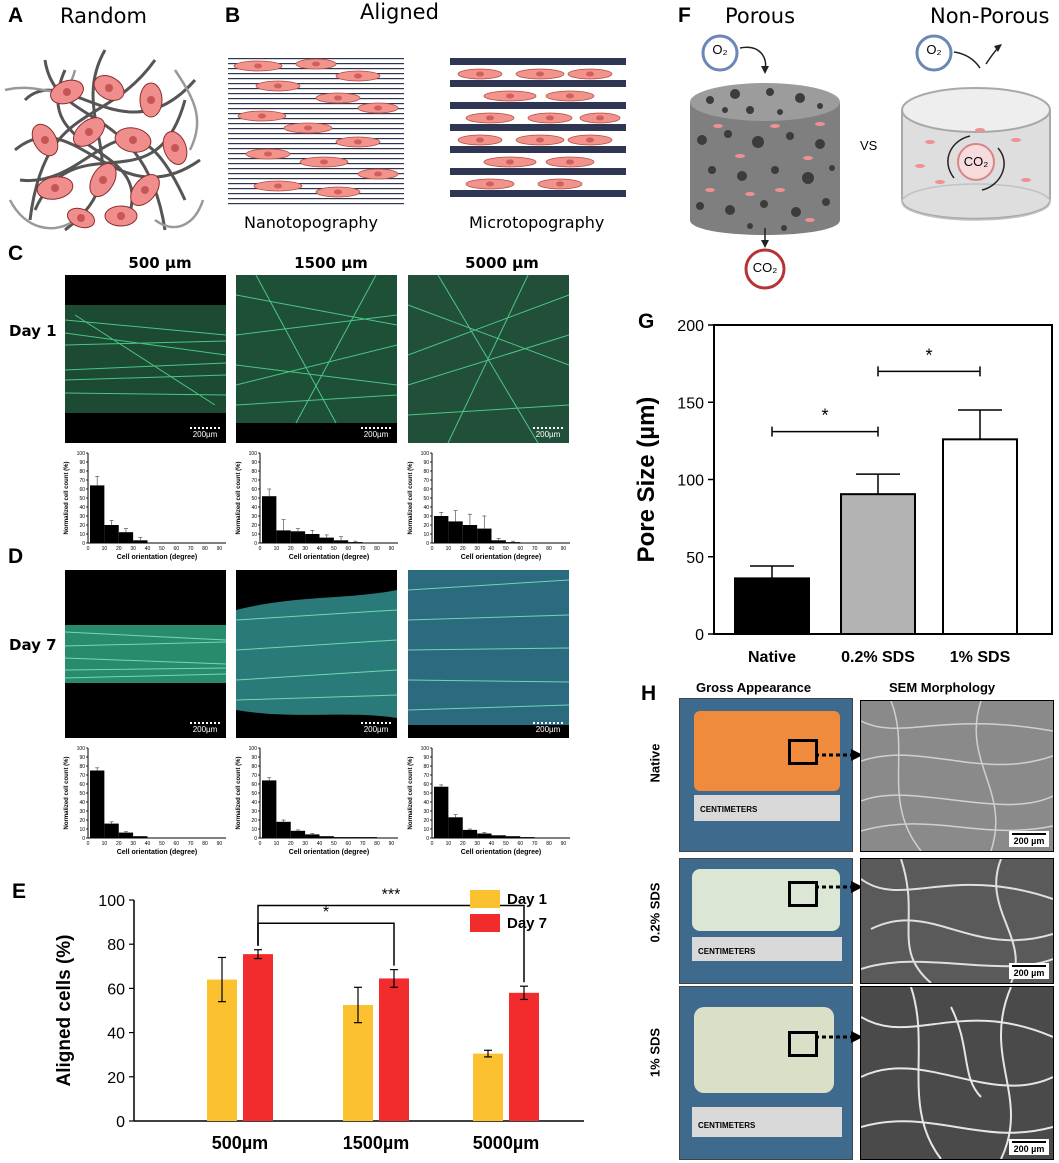  What do you see at coordinates (649, 693) in the screenshot?
I see `panel-label-h: H` at bounding box center [649, 693].